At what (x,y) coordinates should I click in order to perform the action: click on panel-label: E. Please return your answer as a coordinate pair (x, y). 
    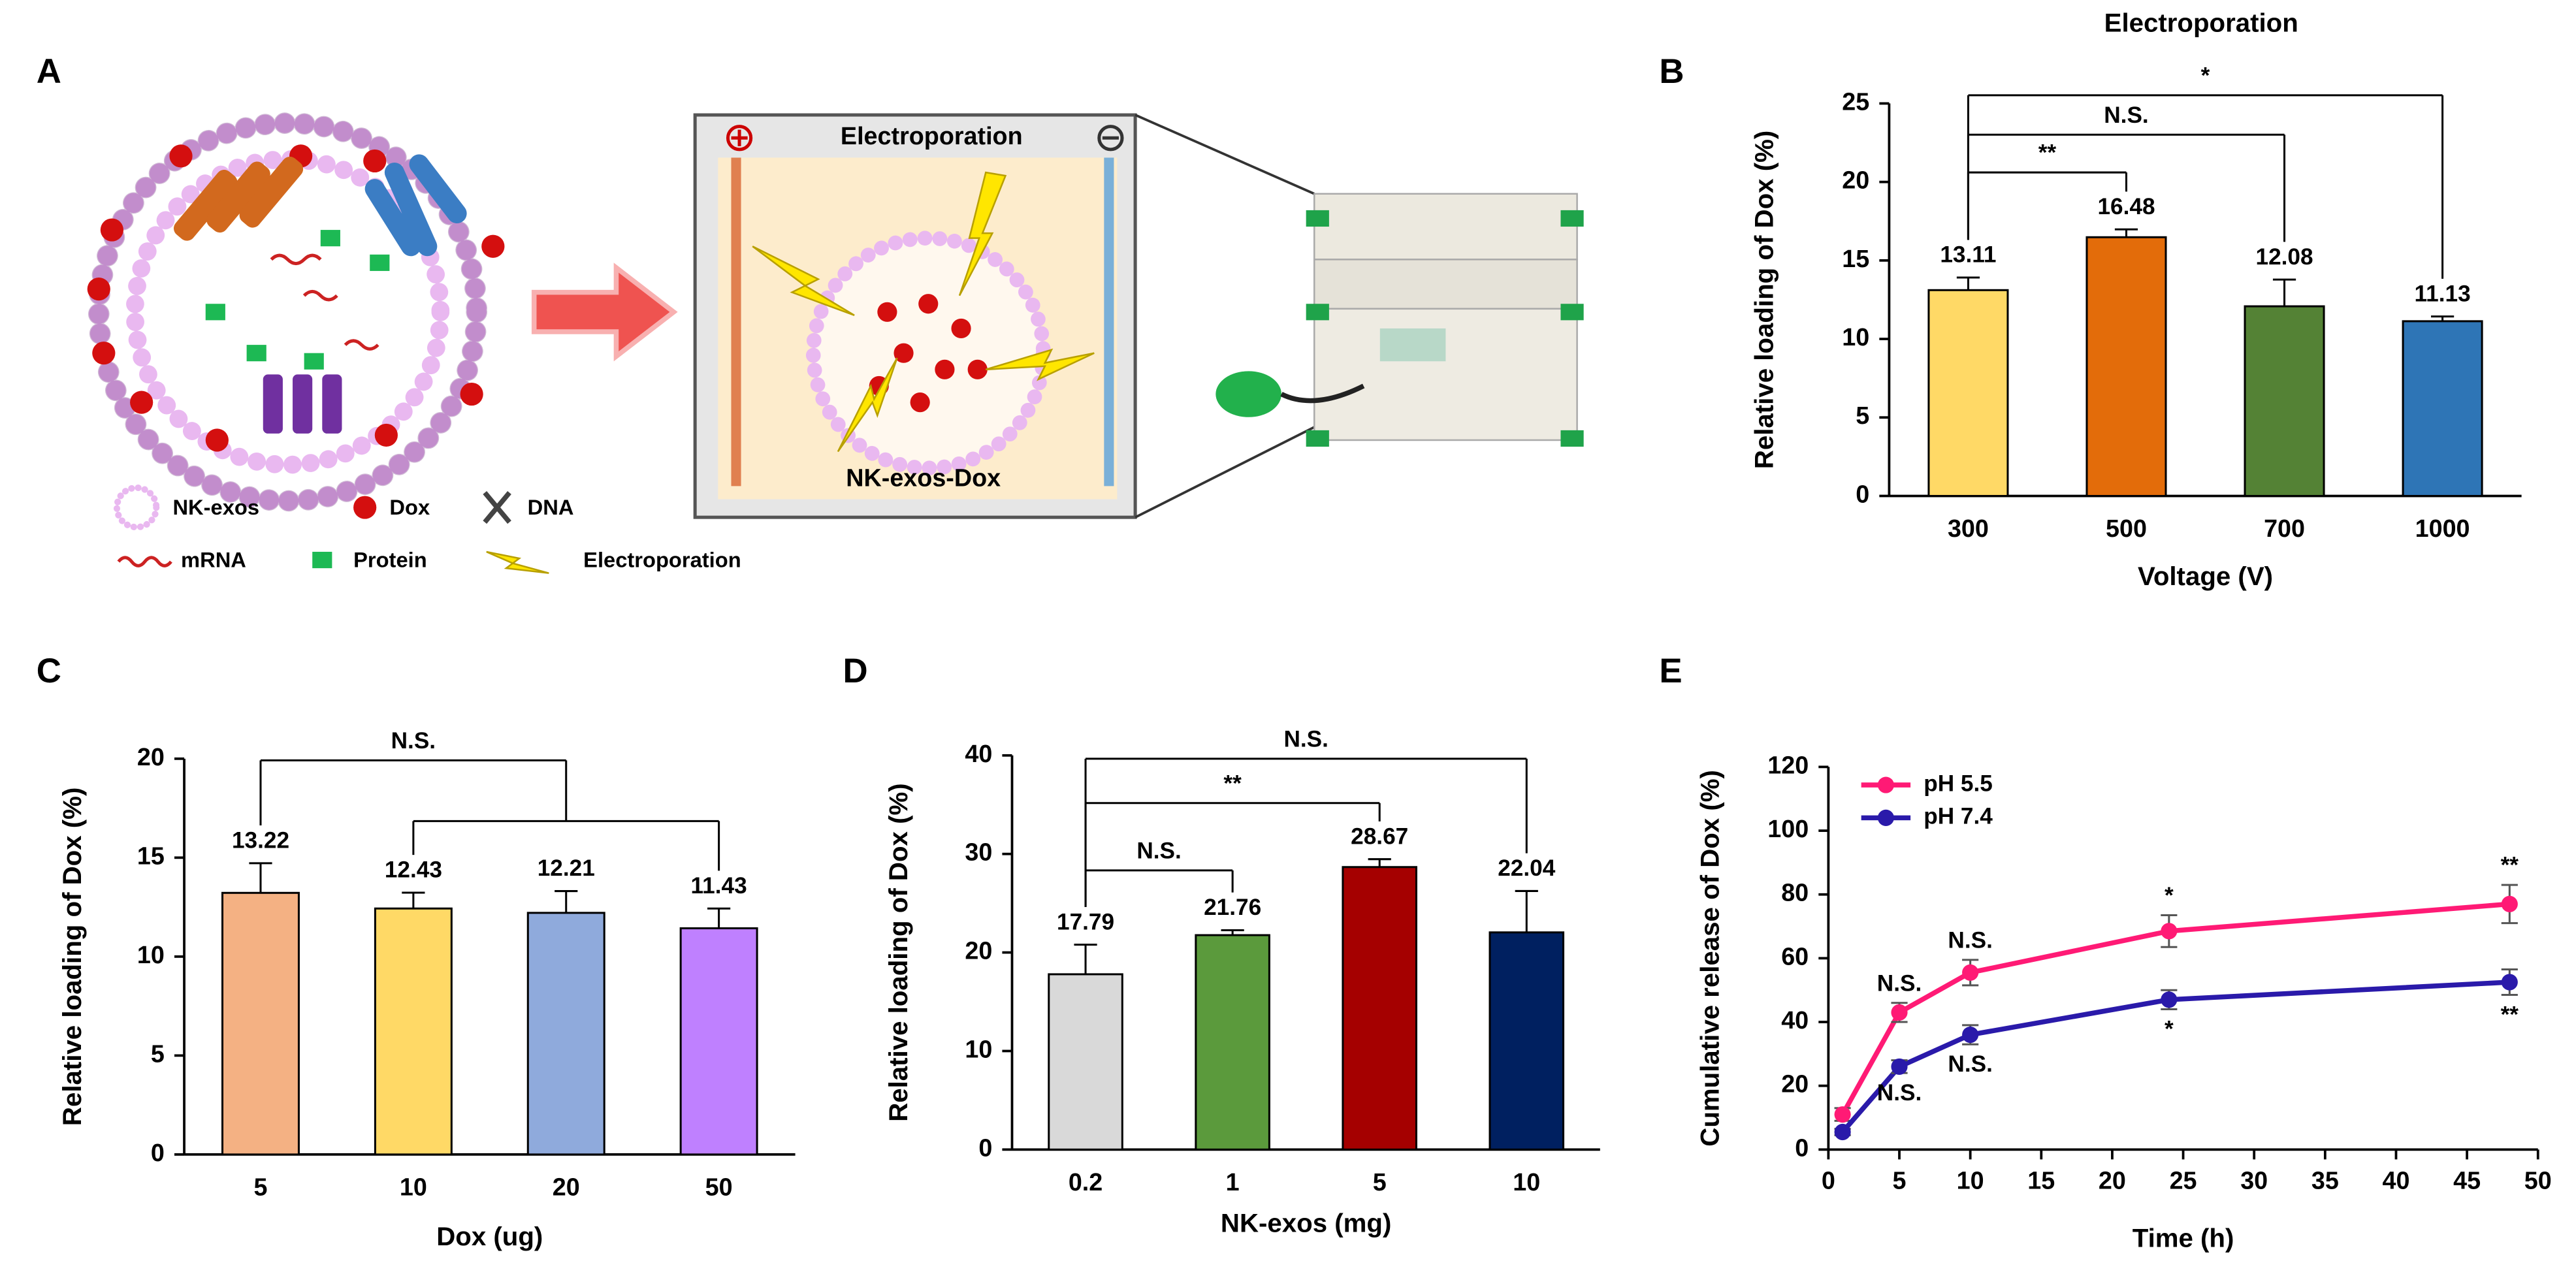
    Looking at the image, I should click on (1670, 671).